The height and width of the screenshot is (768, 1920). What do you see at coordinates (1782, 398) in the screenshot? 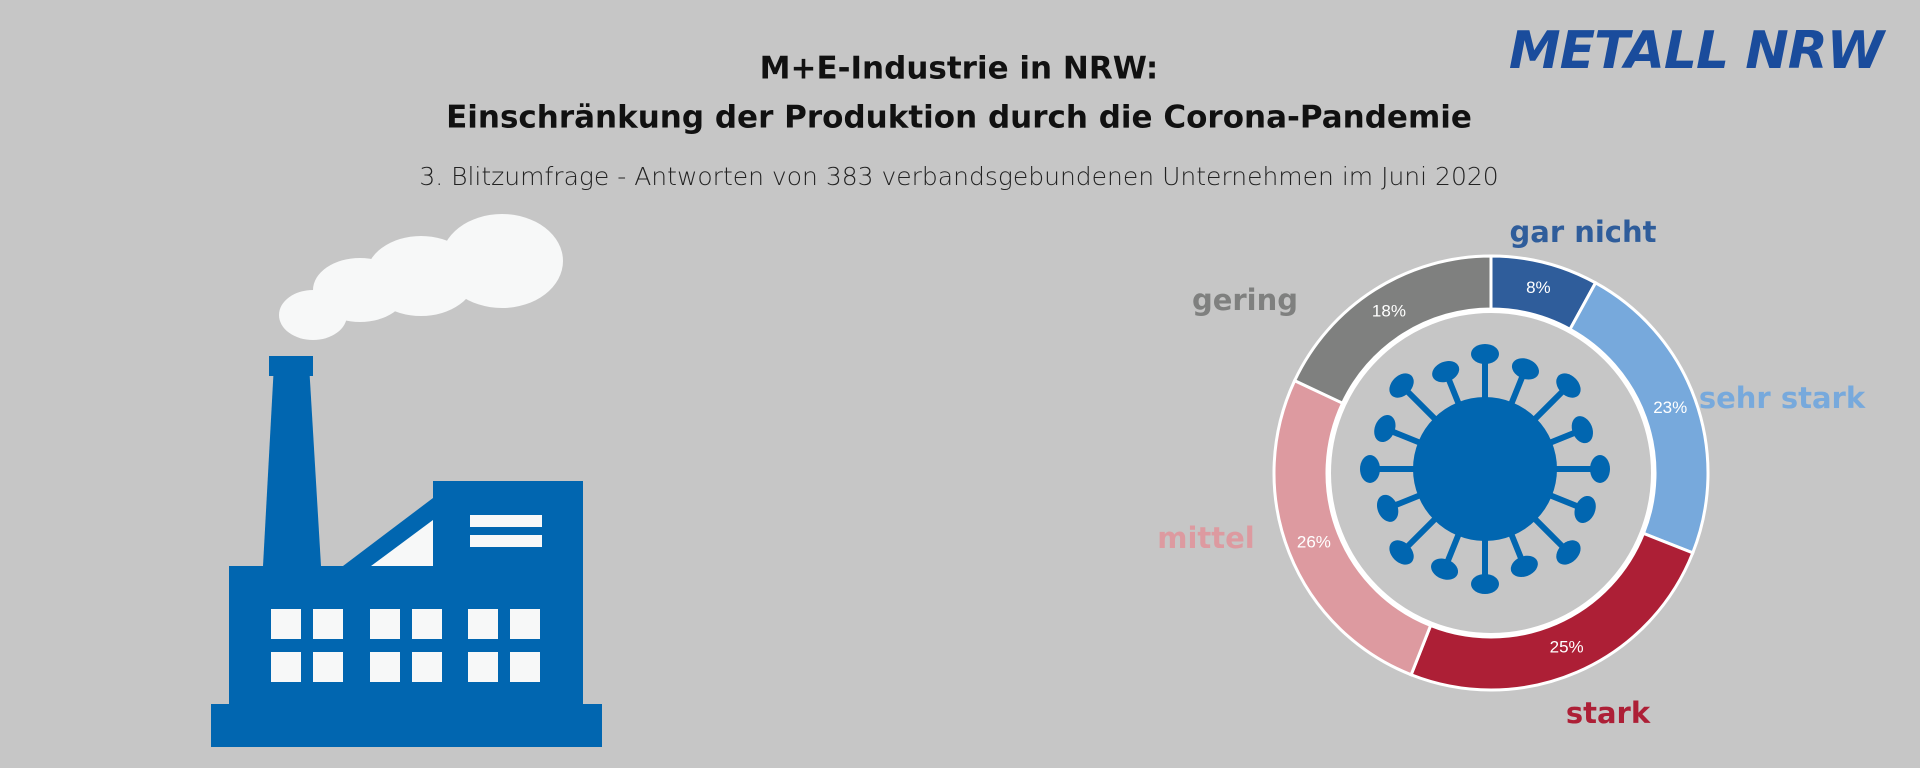
I see `category-label: sehr stark` at bounding box center [1782, 398].